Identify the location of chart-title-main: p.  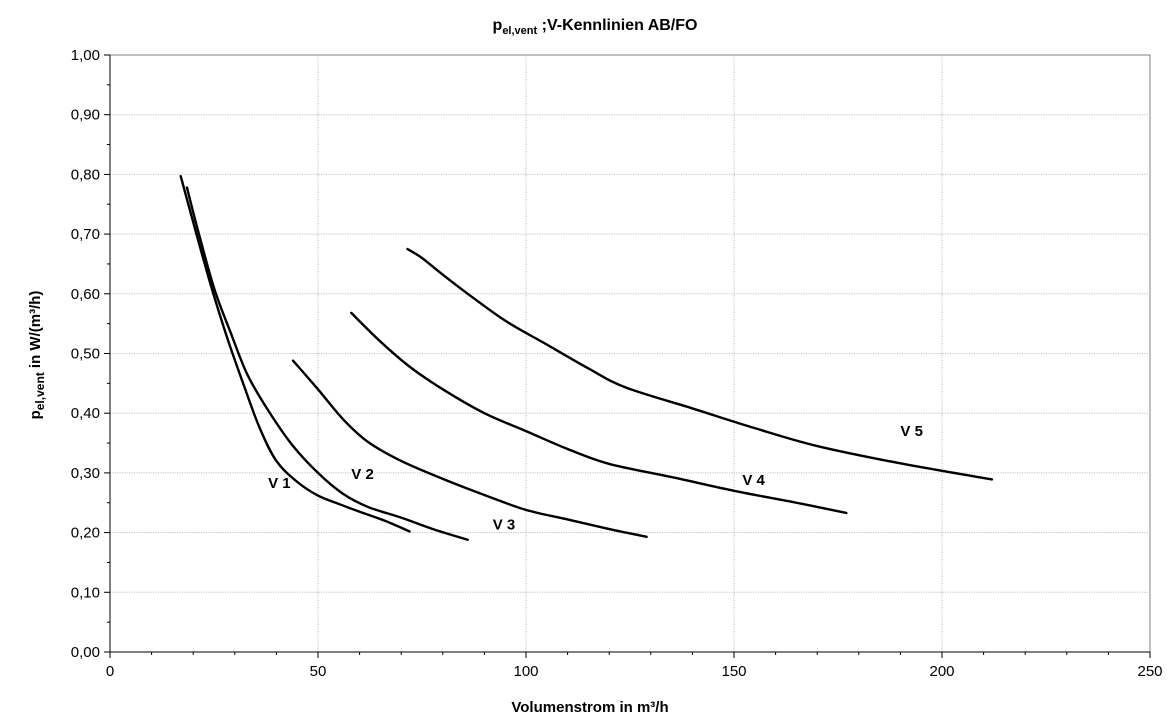
(498, 25).